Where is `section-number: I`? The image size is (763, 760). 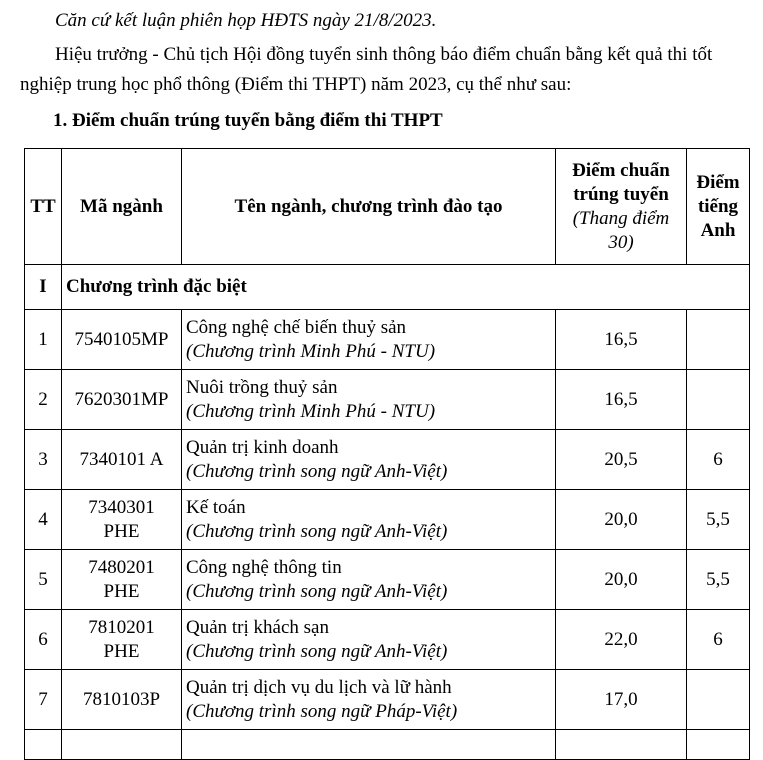
section-number: I is located at coordinates (43, 287).